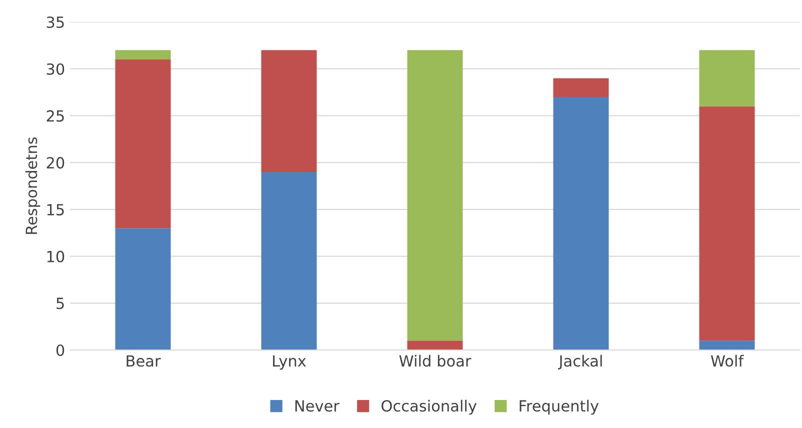 This screenshot has width=802, height=428. Describe the element at coordinates (289, 362) in the screenshot. I see `x-tick-label: Lynx` at that location.